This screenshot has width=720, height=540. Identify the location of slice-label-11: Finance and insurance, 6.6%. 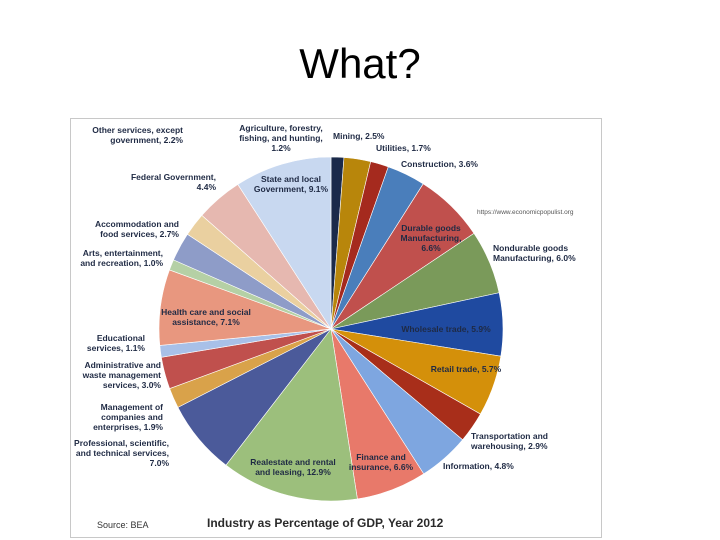
(381, 462).